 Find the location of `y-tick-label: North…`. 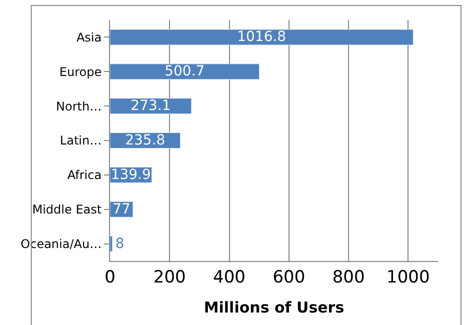

y-tick-label: North… is located at coordinates (79, 106).